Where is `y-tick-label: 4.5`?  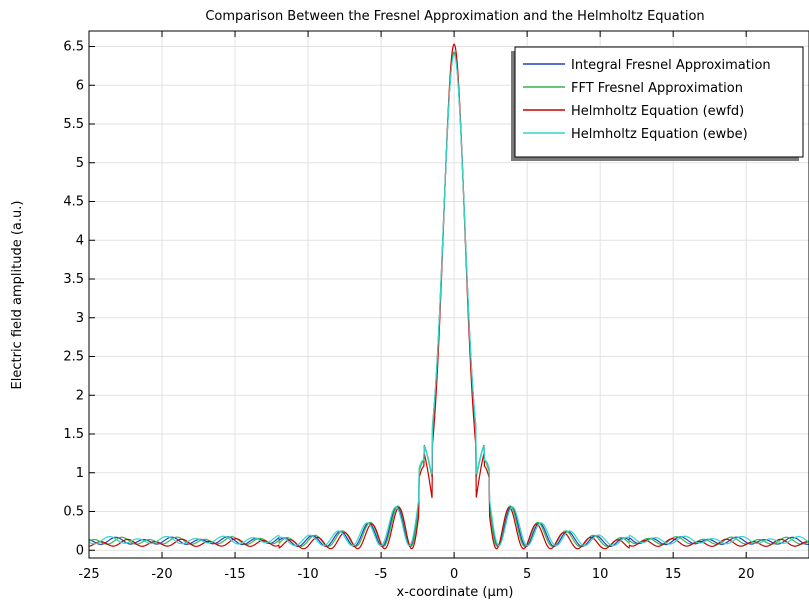
y-tick-label: 4.5 is located at coordinates (73, 202).